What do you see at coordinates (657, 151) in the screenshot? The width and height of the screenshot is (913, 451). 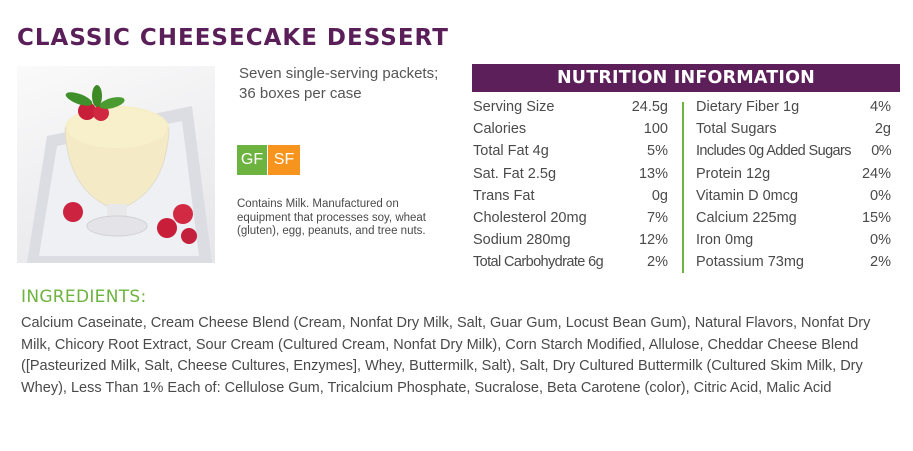 I see `nutrient-value: 5%` at bounding box center [657, 151].